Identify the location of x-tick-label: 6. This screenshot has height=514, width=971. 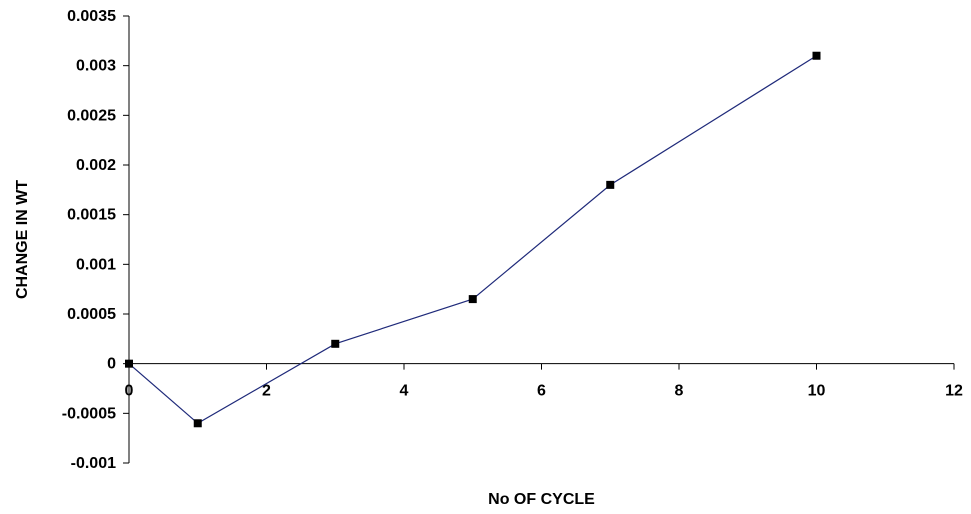
(541, 391).